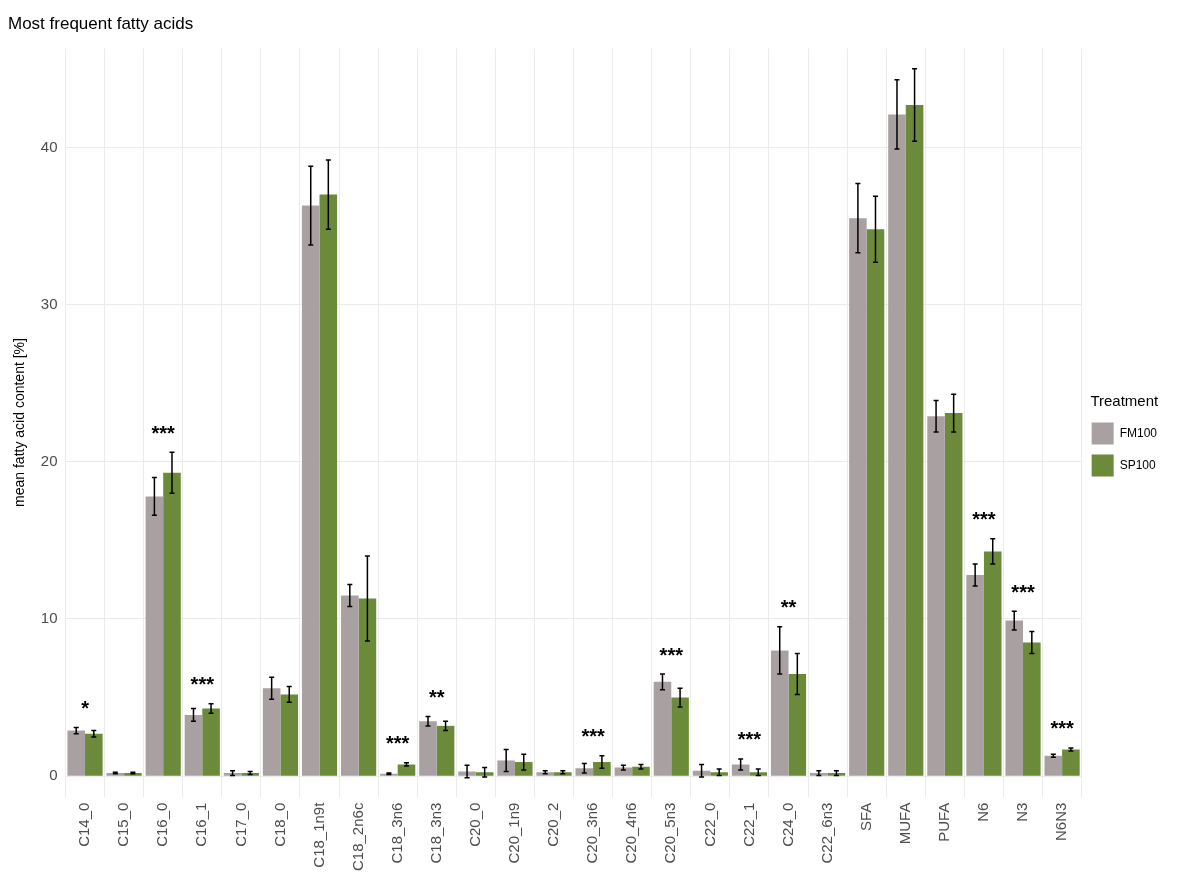 This screenshot has height=881, width=1177. What do you see at coordinates (123, 824) in the screenshot?
I see `x-tick-label: C15_0` at bounding box center [123, 824].